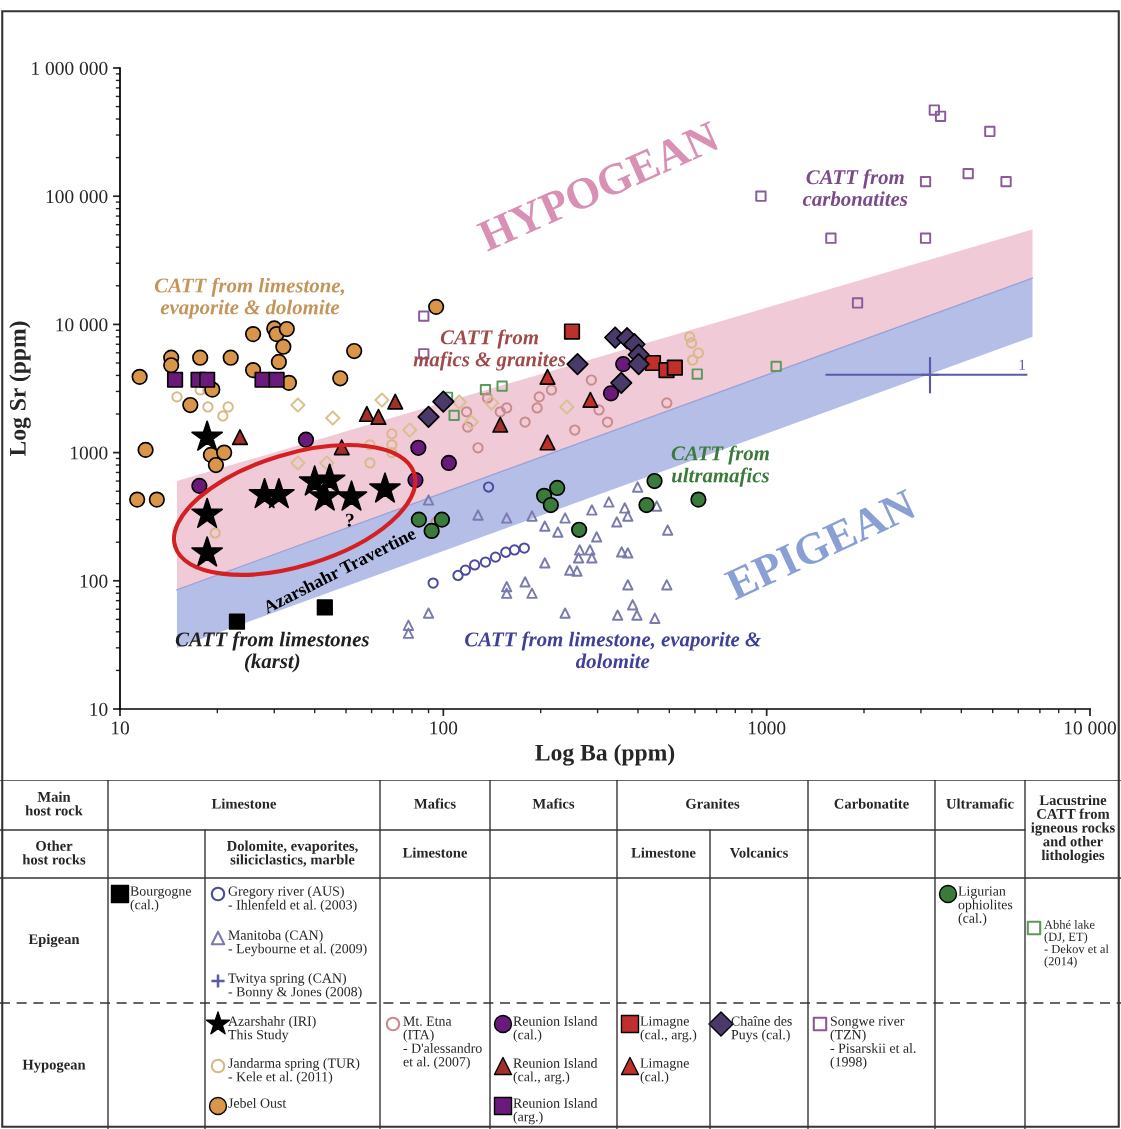  Describe the element at coordinates (489, 350) in the screenshot. I see `annotation: CATT from mafics & granites` at that location.